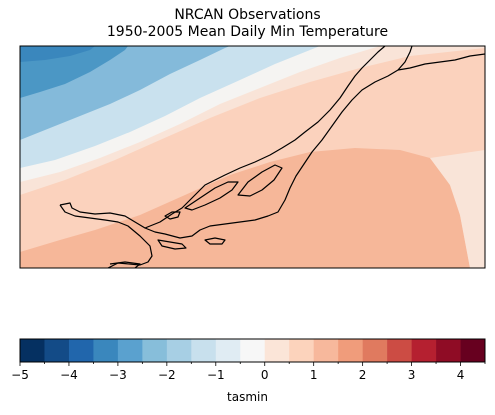 This screenshot has width=495, height=415. Describe the element at coordinates (412, 375) in the screenshot. I see `colorbar-tick-label: 3` at that location.